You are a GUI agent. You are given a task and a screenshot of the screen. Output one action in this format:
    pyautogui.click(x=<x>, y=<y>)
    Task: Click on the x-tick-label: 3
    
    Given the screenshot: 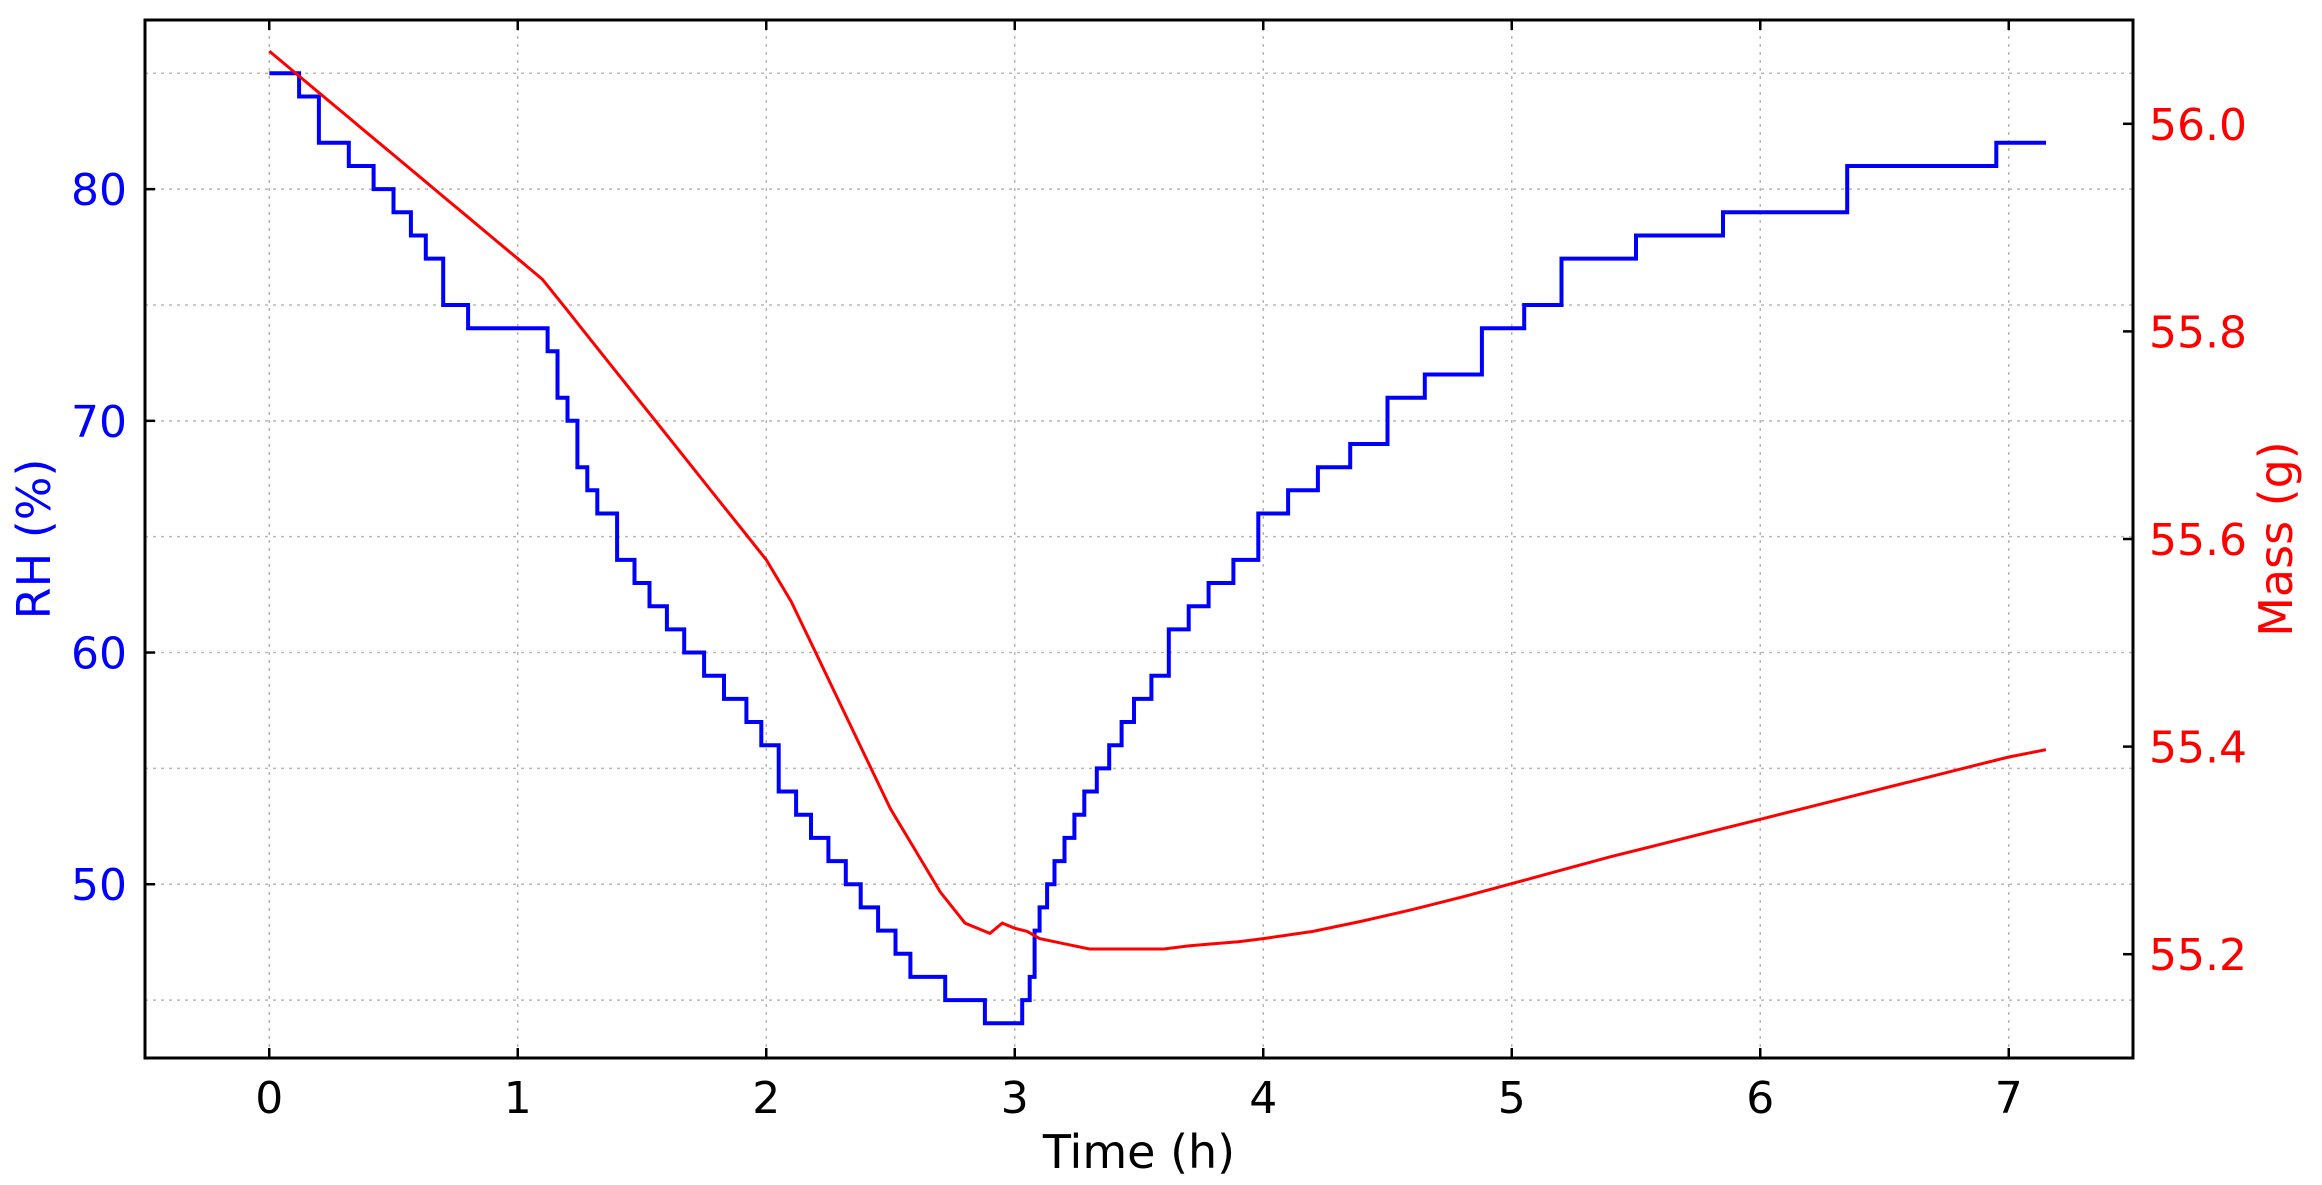 What is the action you would take?
    pyautogui.click(x=1015, y=1098)
    